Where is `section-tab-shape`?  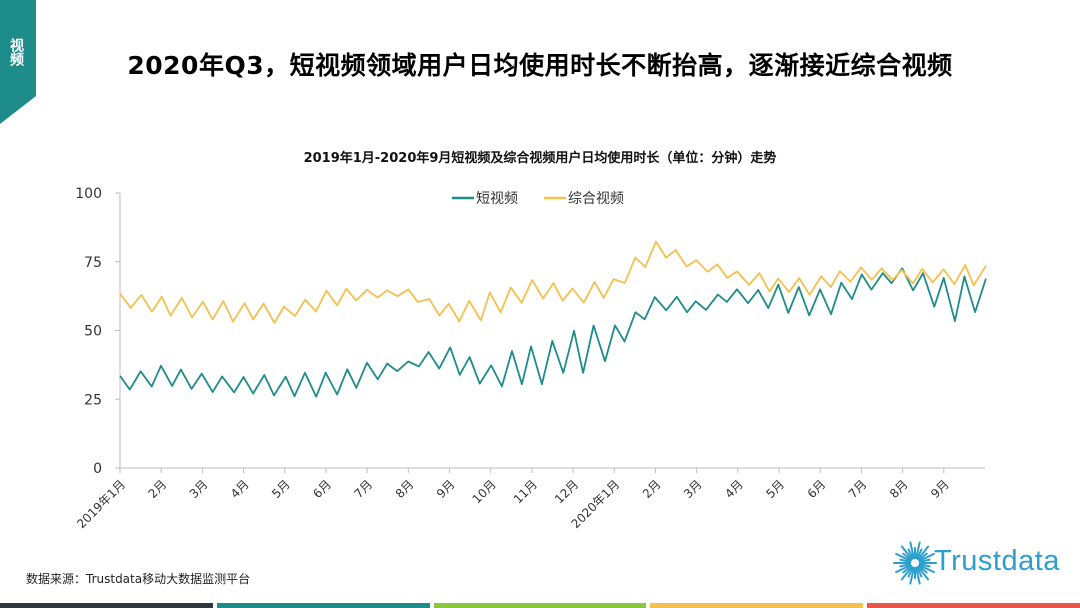
section-tab-shape is located at coordinates (18, 62).